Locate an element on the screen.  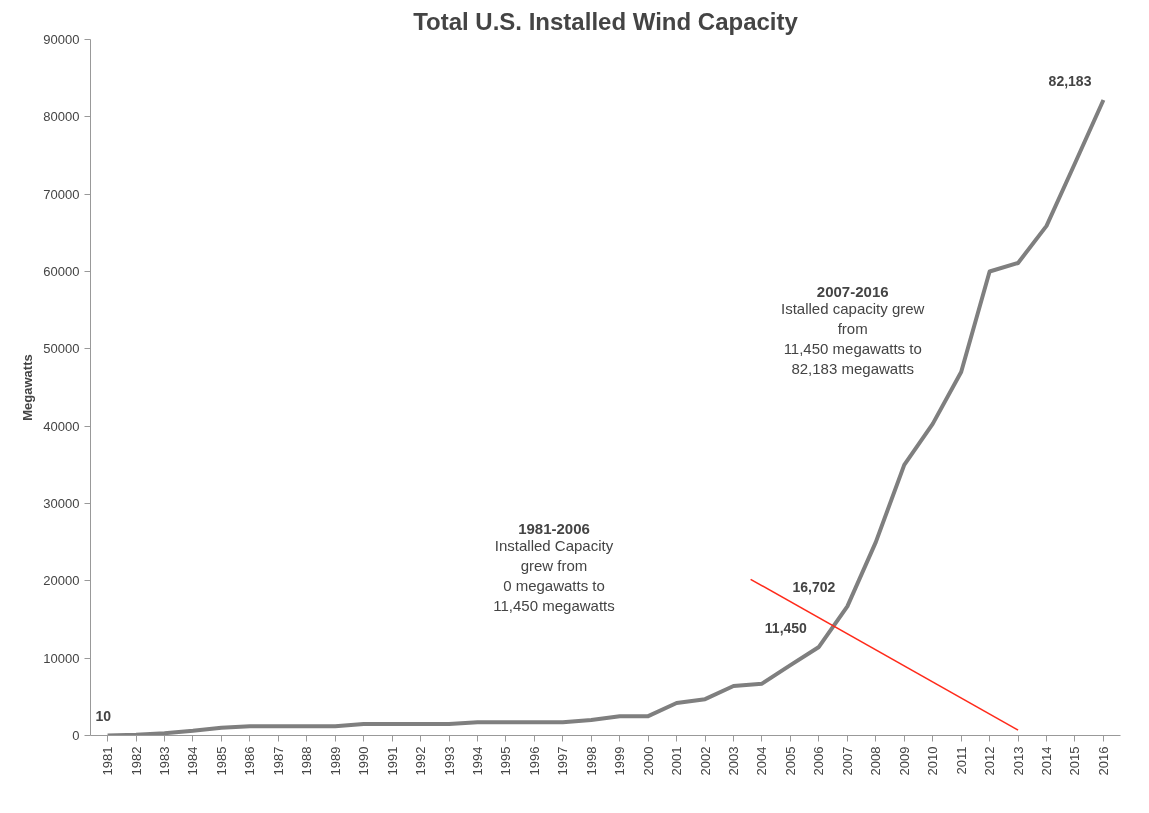
x-tick-label: 2013 is located at coordinates (1018, 761).